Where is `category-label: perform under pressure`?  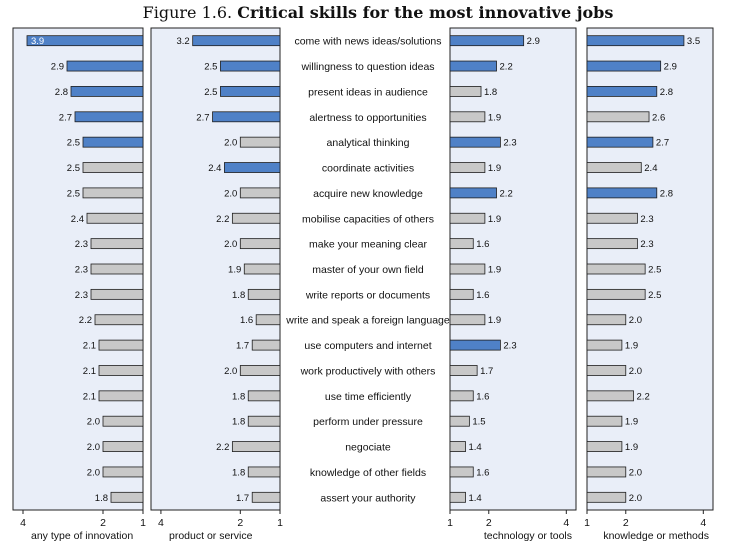
category-label: perform under pressure is located at coordinates (368, 422).